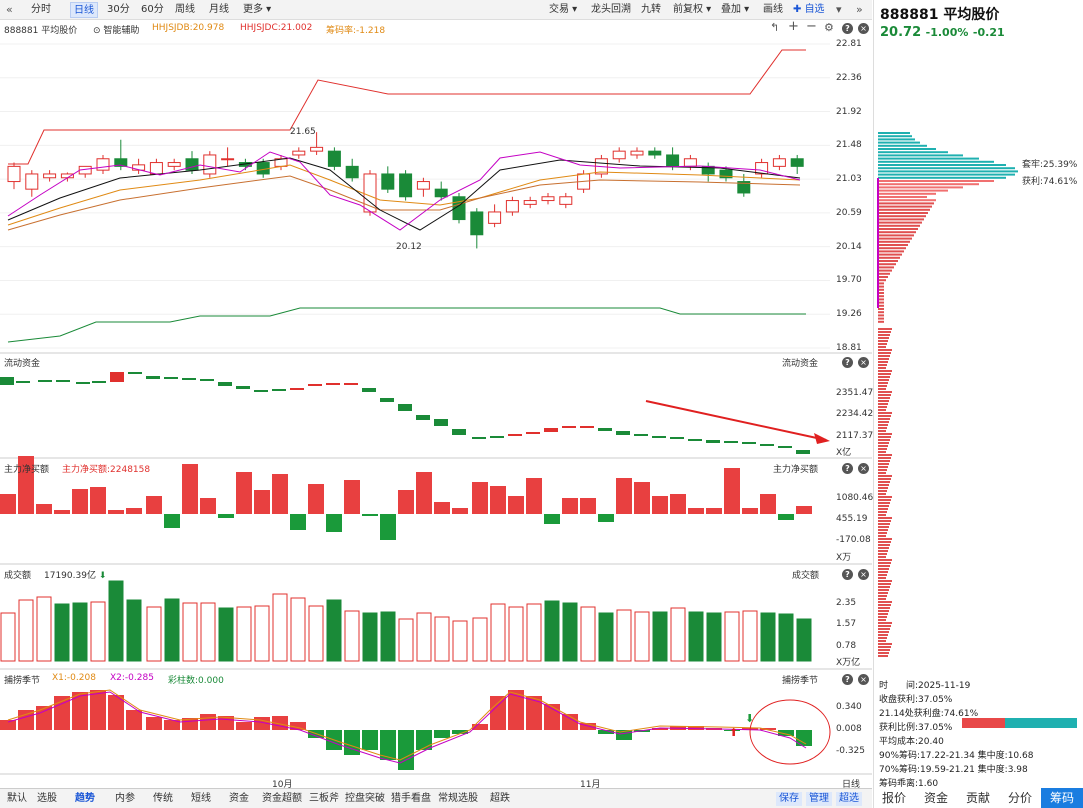 This screenshot has width=1083, height=808. What do you see at coordinates (863, 574) in the screenshot?
I see `volume-close-icon: ×` at bounding box center [863, 574].